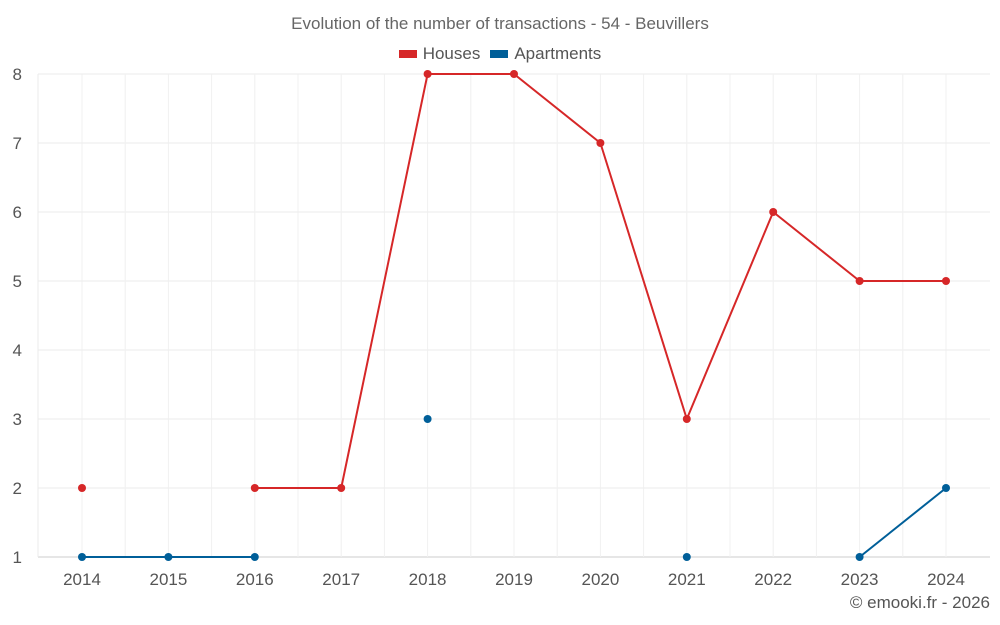  What do you see at coordinates (407, 54) in the screenshot?
I see `legend-swatch-houses` at bounding box center [407, 54].